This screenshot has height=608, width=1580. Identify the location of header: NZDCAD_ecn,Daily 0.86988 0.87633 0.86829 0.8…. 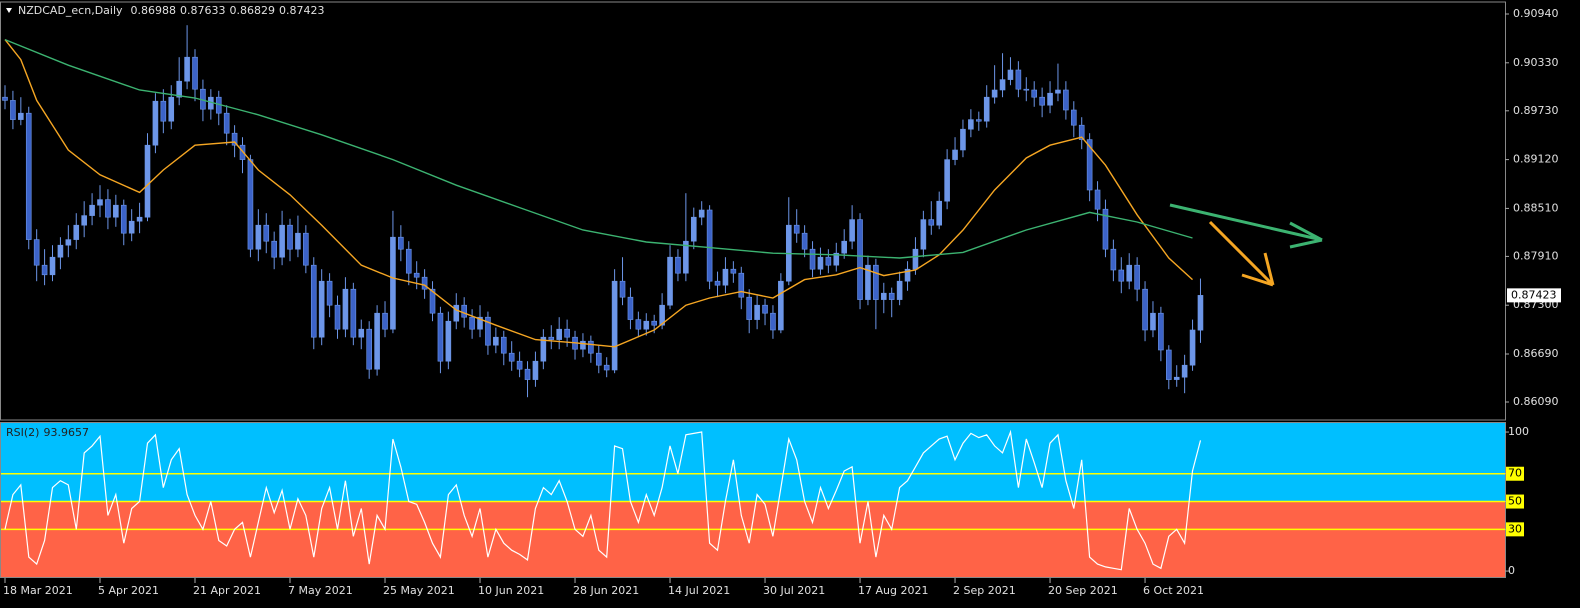
(165, 10).